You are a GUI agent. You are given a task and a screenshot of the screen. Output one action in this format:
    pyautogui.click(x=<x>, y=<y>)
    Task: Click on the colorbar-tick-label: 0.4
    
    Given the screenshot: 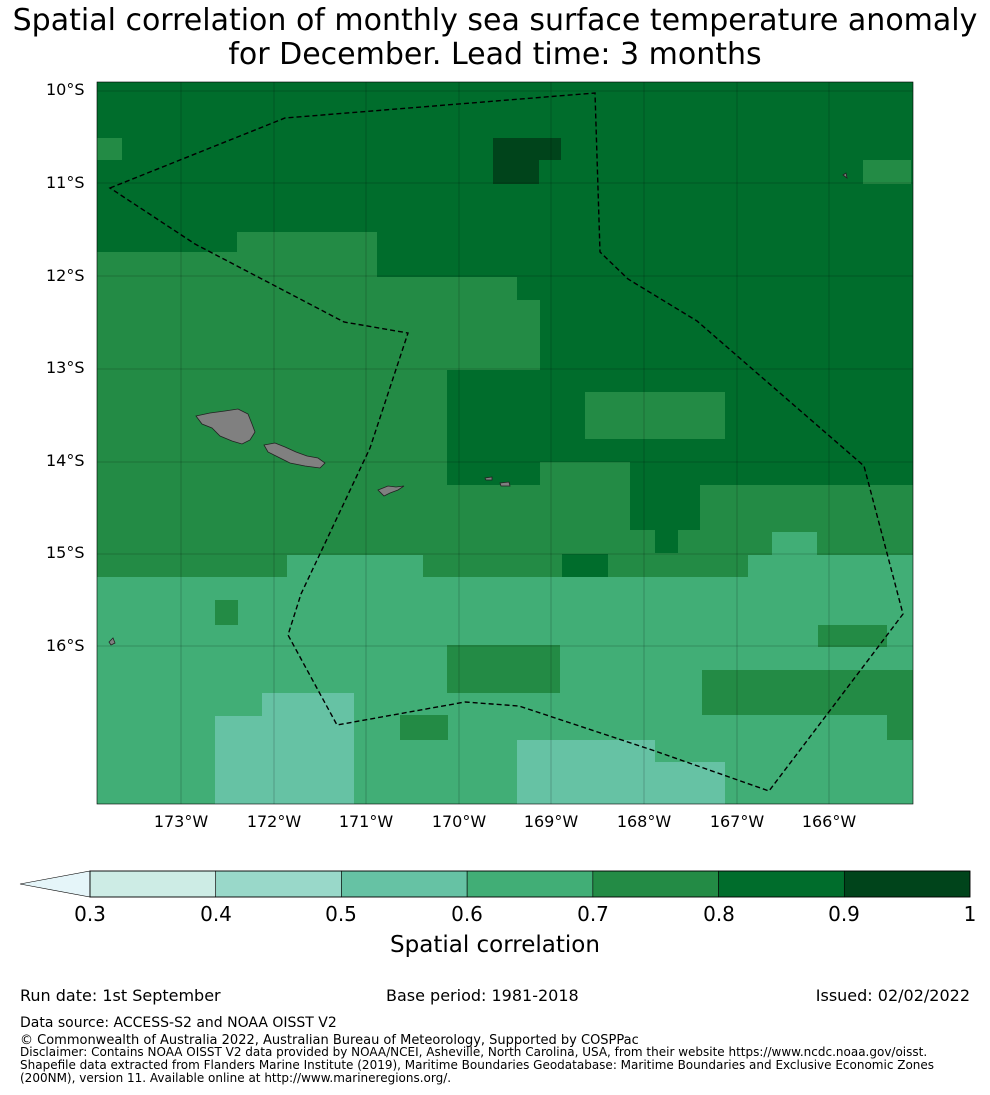 What is the action you would take?
    pyautogui.click(x=216, y=914)
    